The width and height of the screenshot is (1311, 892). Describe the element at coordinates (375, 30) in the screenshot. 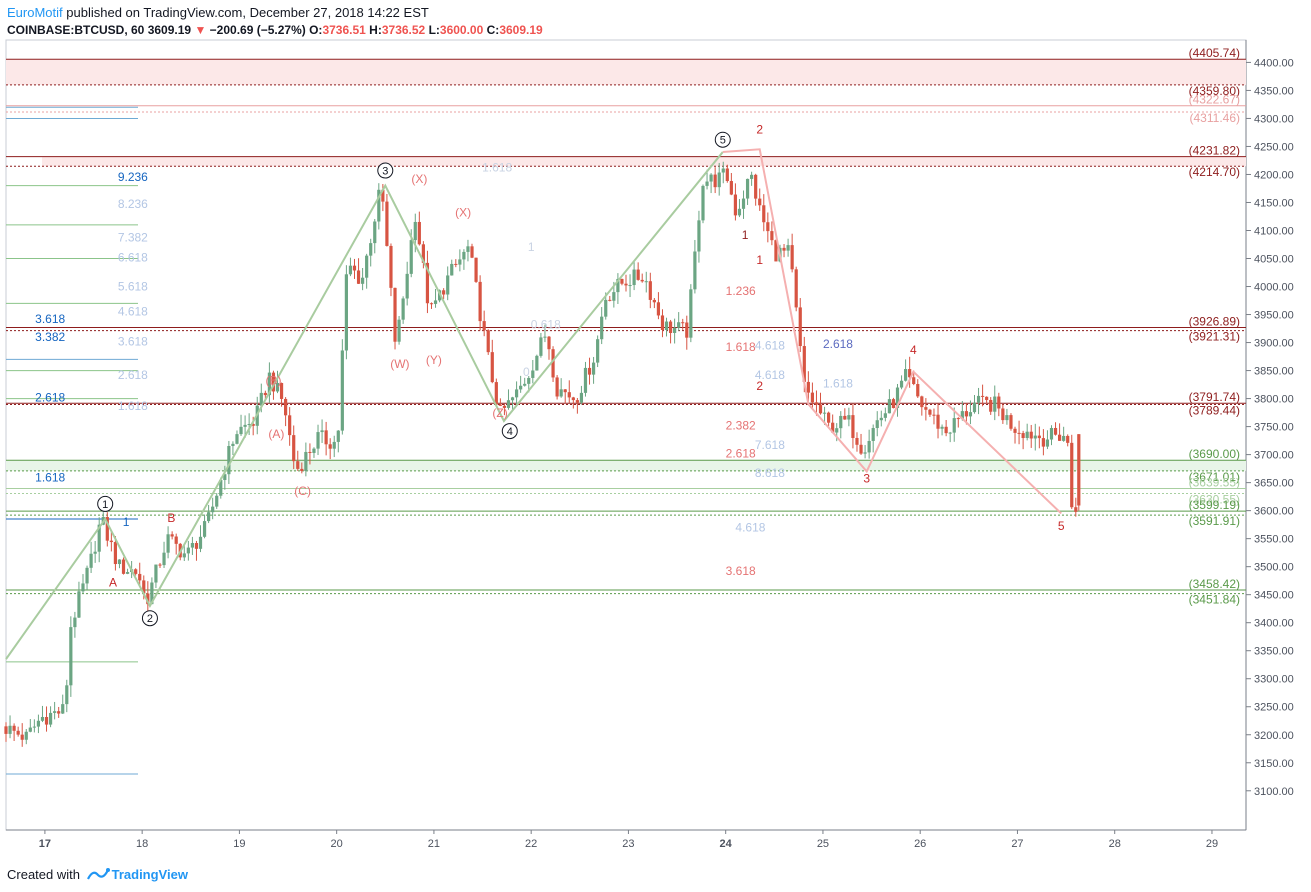

I see `high-label: H:` at that location.